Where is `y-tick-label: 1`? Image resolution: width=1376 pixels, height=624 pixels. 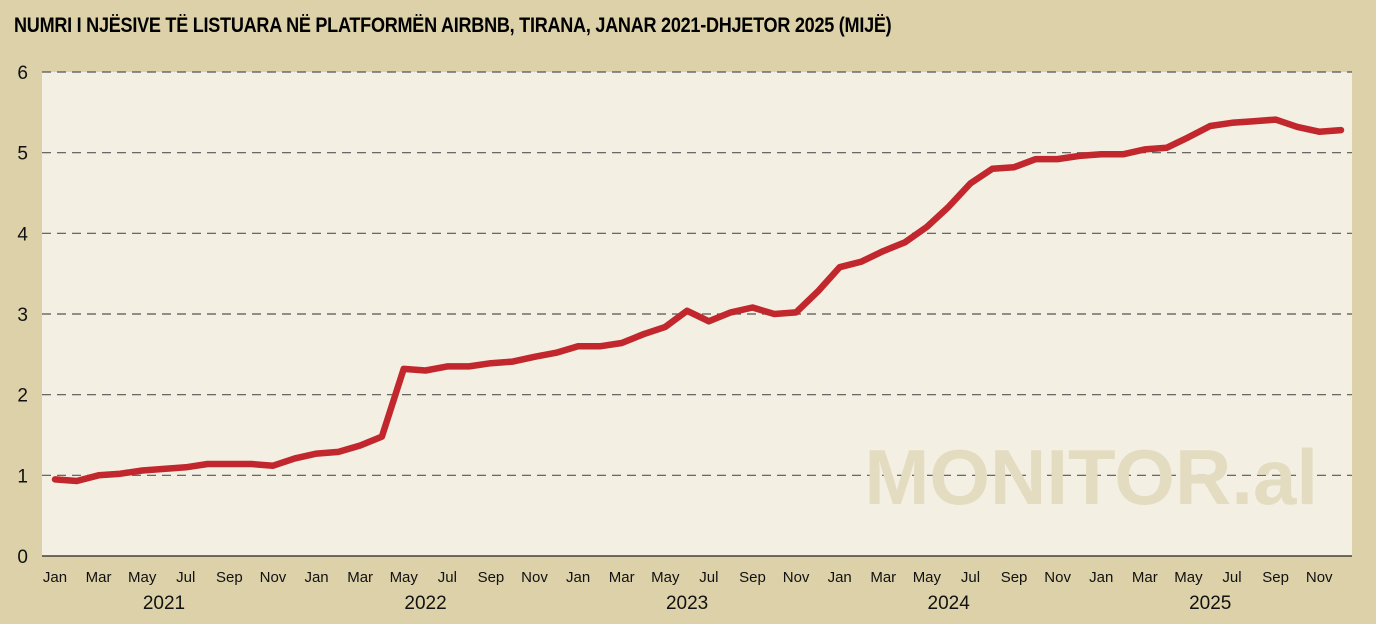 y-tick-label: 1 is located at coordinates (22, 476).